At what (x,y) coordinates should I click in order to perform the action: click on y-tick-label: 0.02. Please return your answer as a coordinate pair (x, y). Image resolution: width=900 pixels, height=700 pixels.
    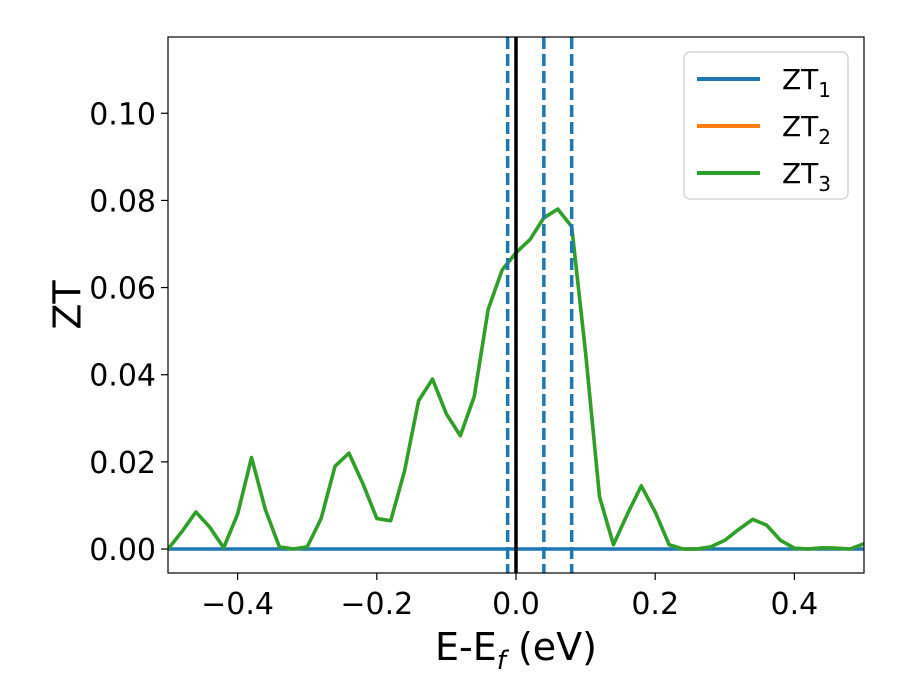
    Looking at the image, I should click on (122, 463).